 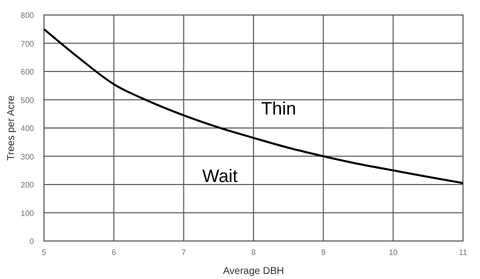 I want to click on y-tick-label: 800, so click(x=27, y=15).